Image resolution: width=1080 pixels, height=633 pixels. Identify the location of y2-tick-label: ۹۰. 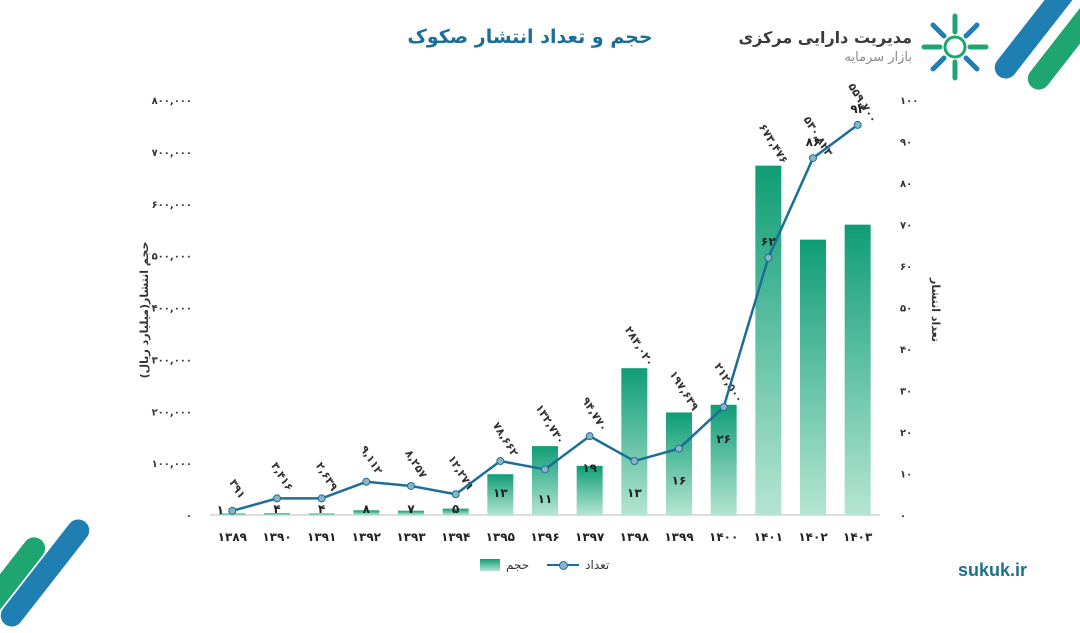
(906, 143).